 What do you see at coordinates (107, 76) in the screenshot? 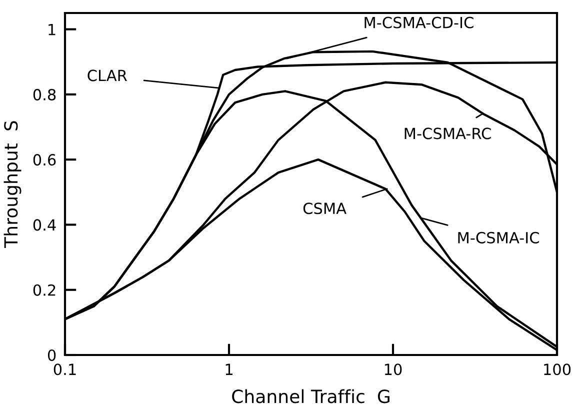
I see `annotation: CLAR` at bounding box center [107, 76].